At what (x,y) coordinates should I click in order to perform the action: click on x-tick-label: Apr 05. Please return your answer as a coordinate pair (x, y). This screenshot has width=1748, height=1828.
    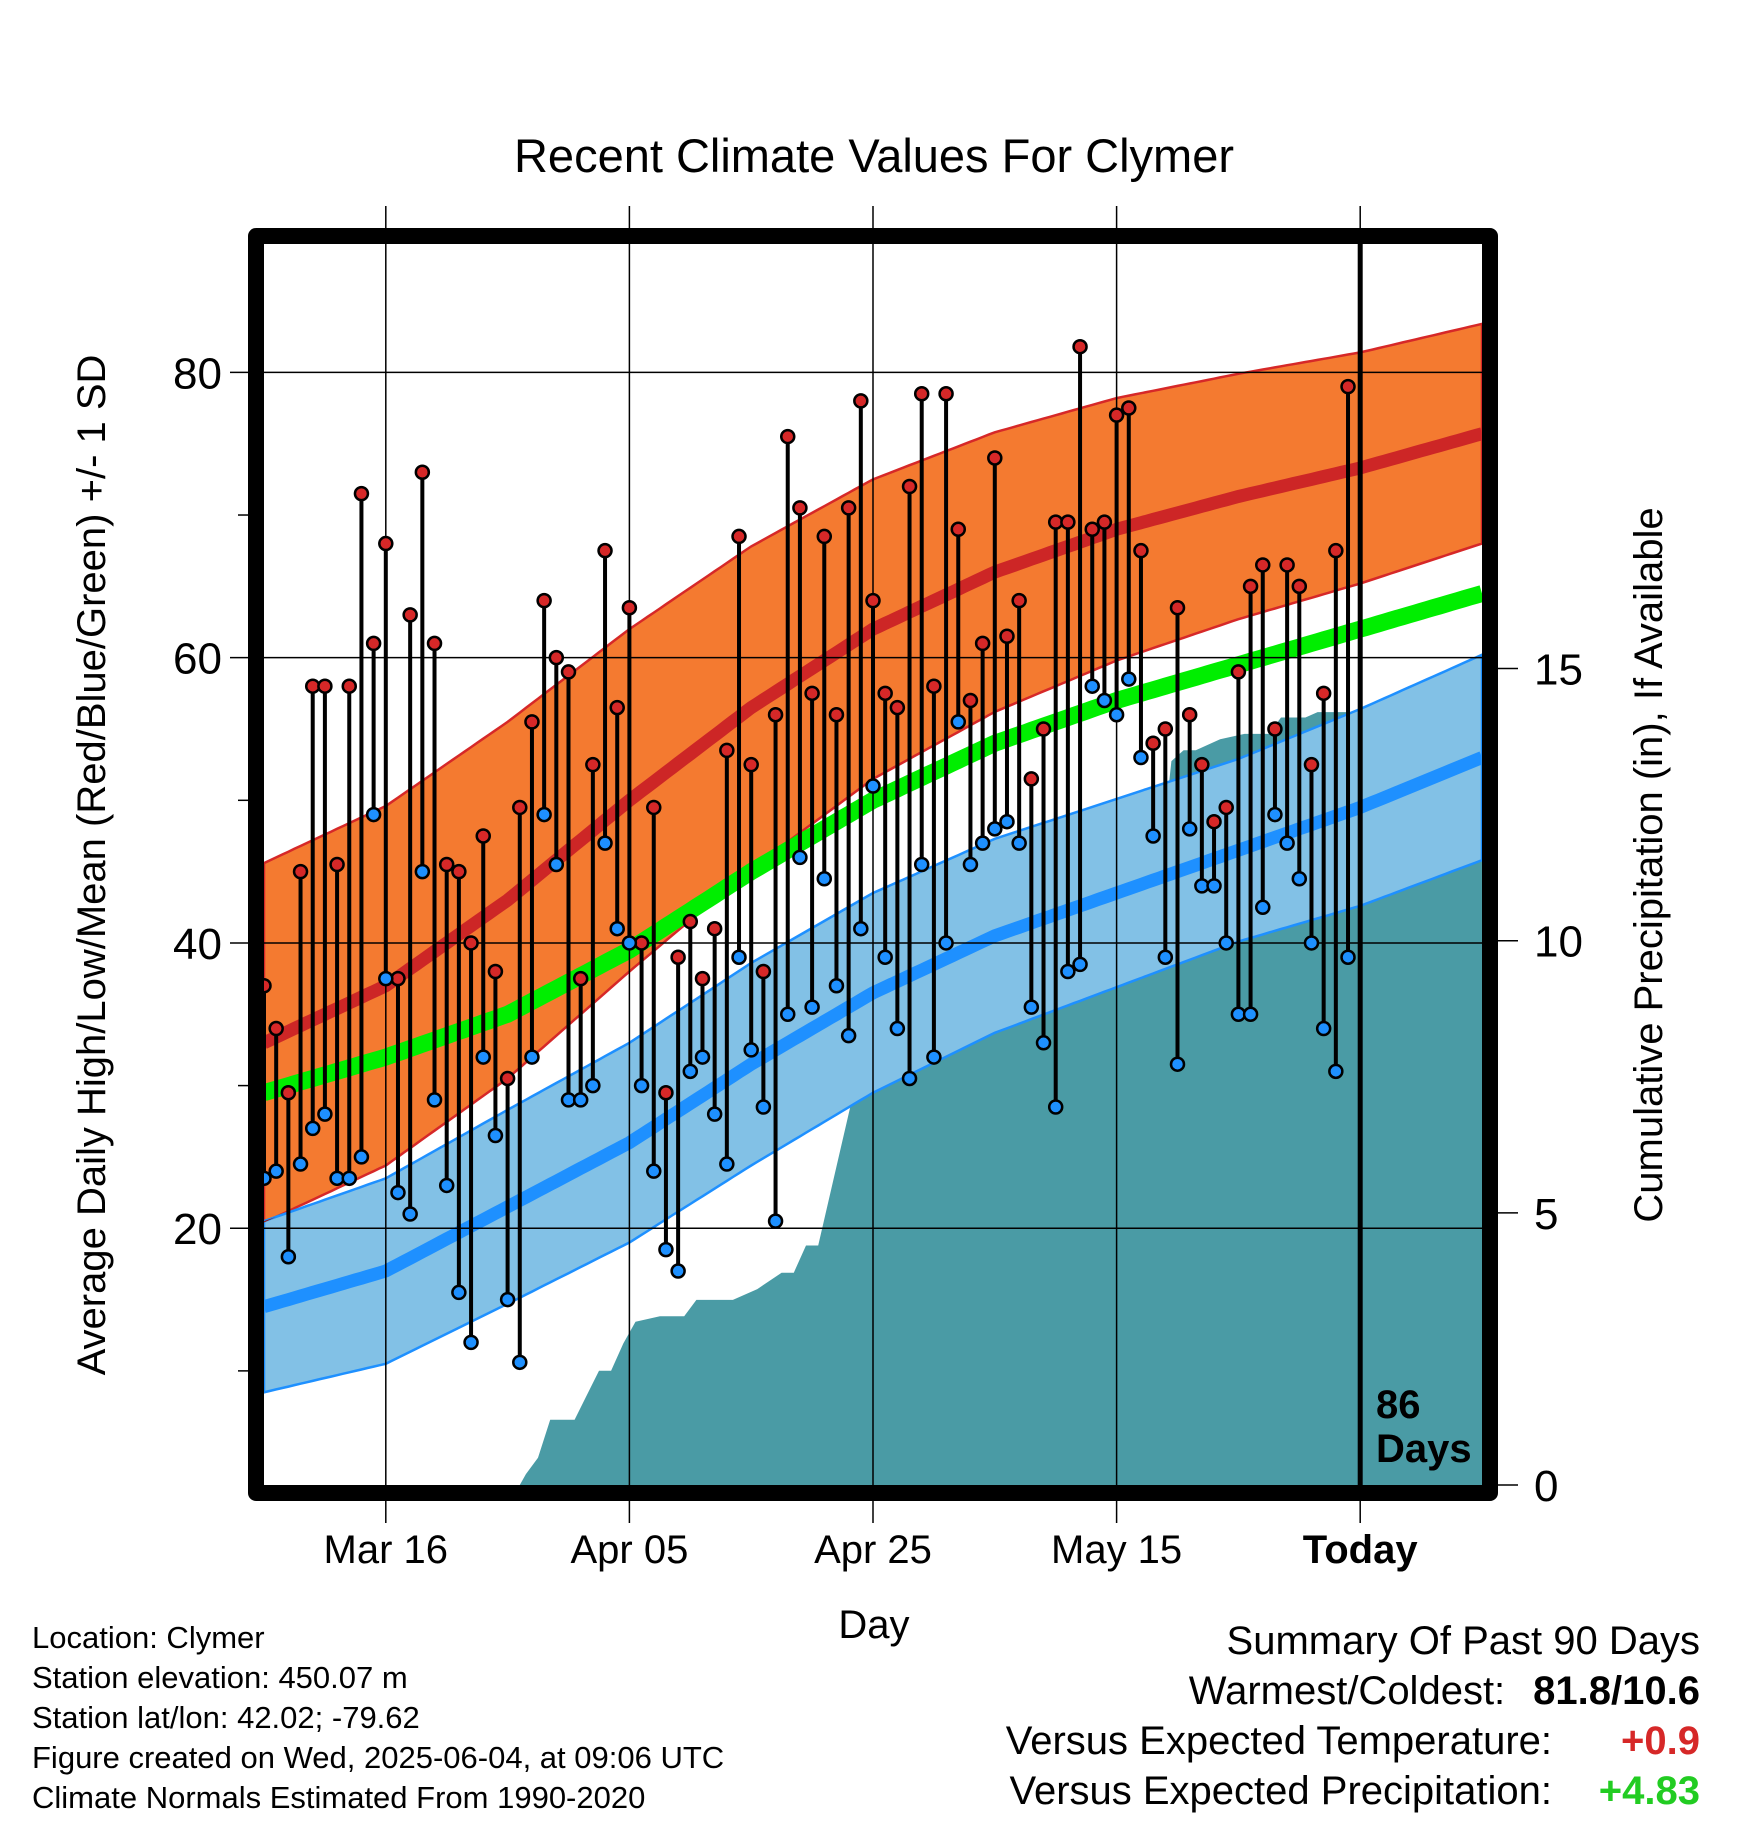
    Looking at the image, I should click on (629, 1550).